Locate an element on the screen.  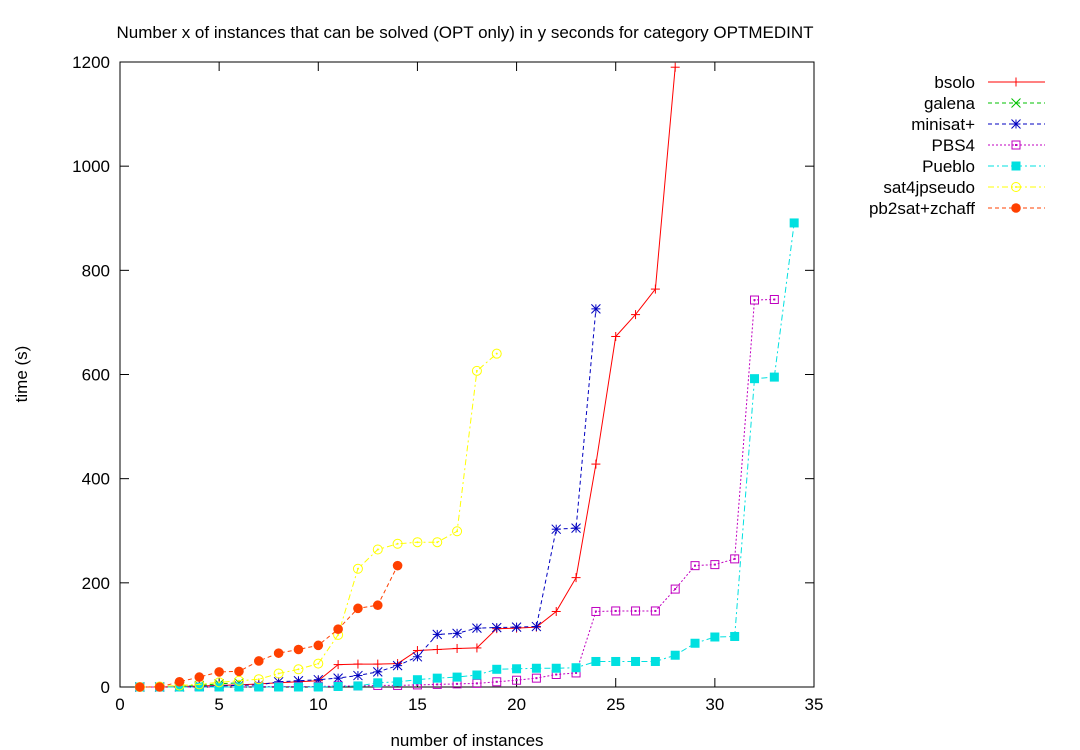
y-tick-label: 400 is located at coordinates (96, 479).